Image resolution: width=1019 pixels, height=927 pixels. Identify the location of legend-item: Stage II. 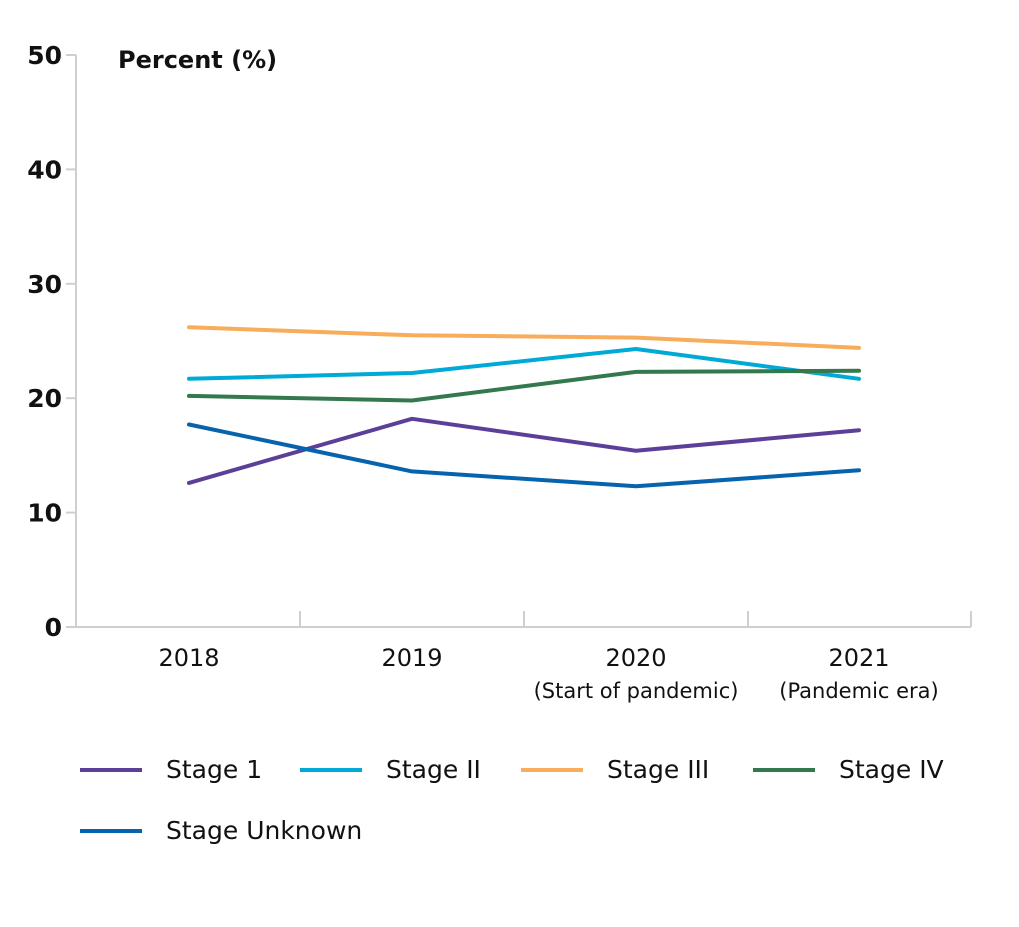
(390, 769).